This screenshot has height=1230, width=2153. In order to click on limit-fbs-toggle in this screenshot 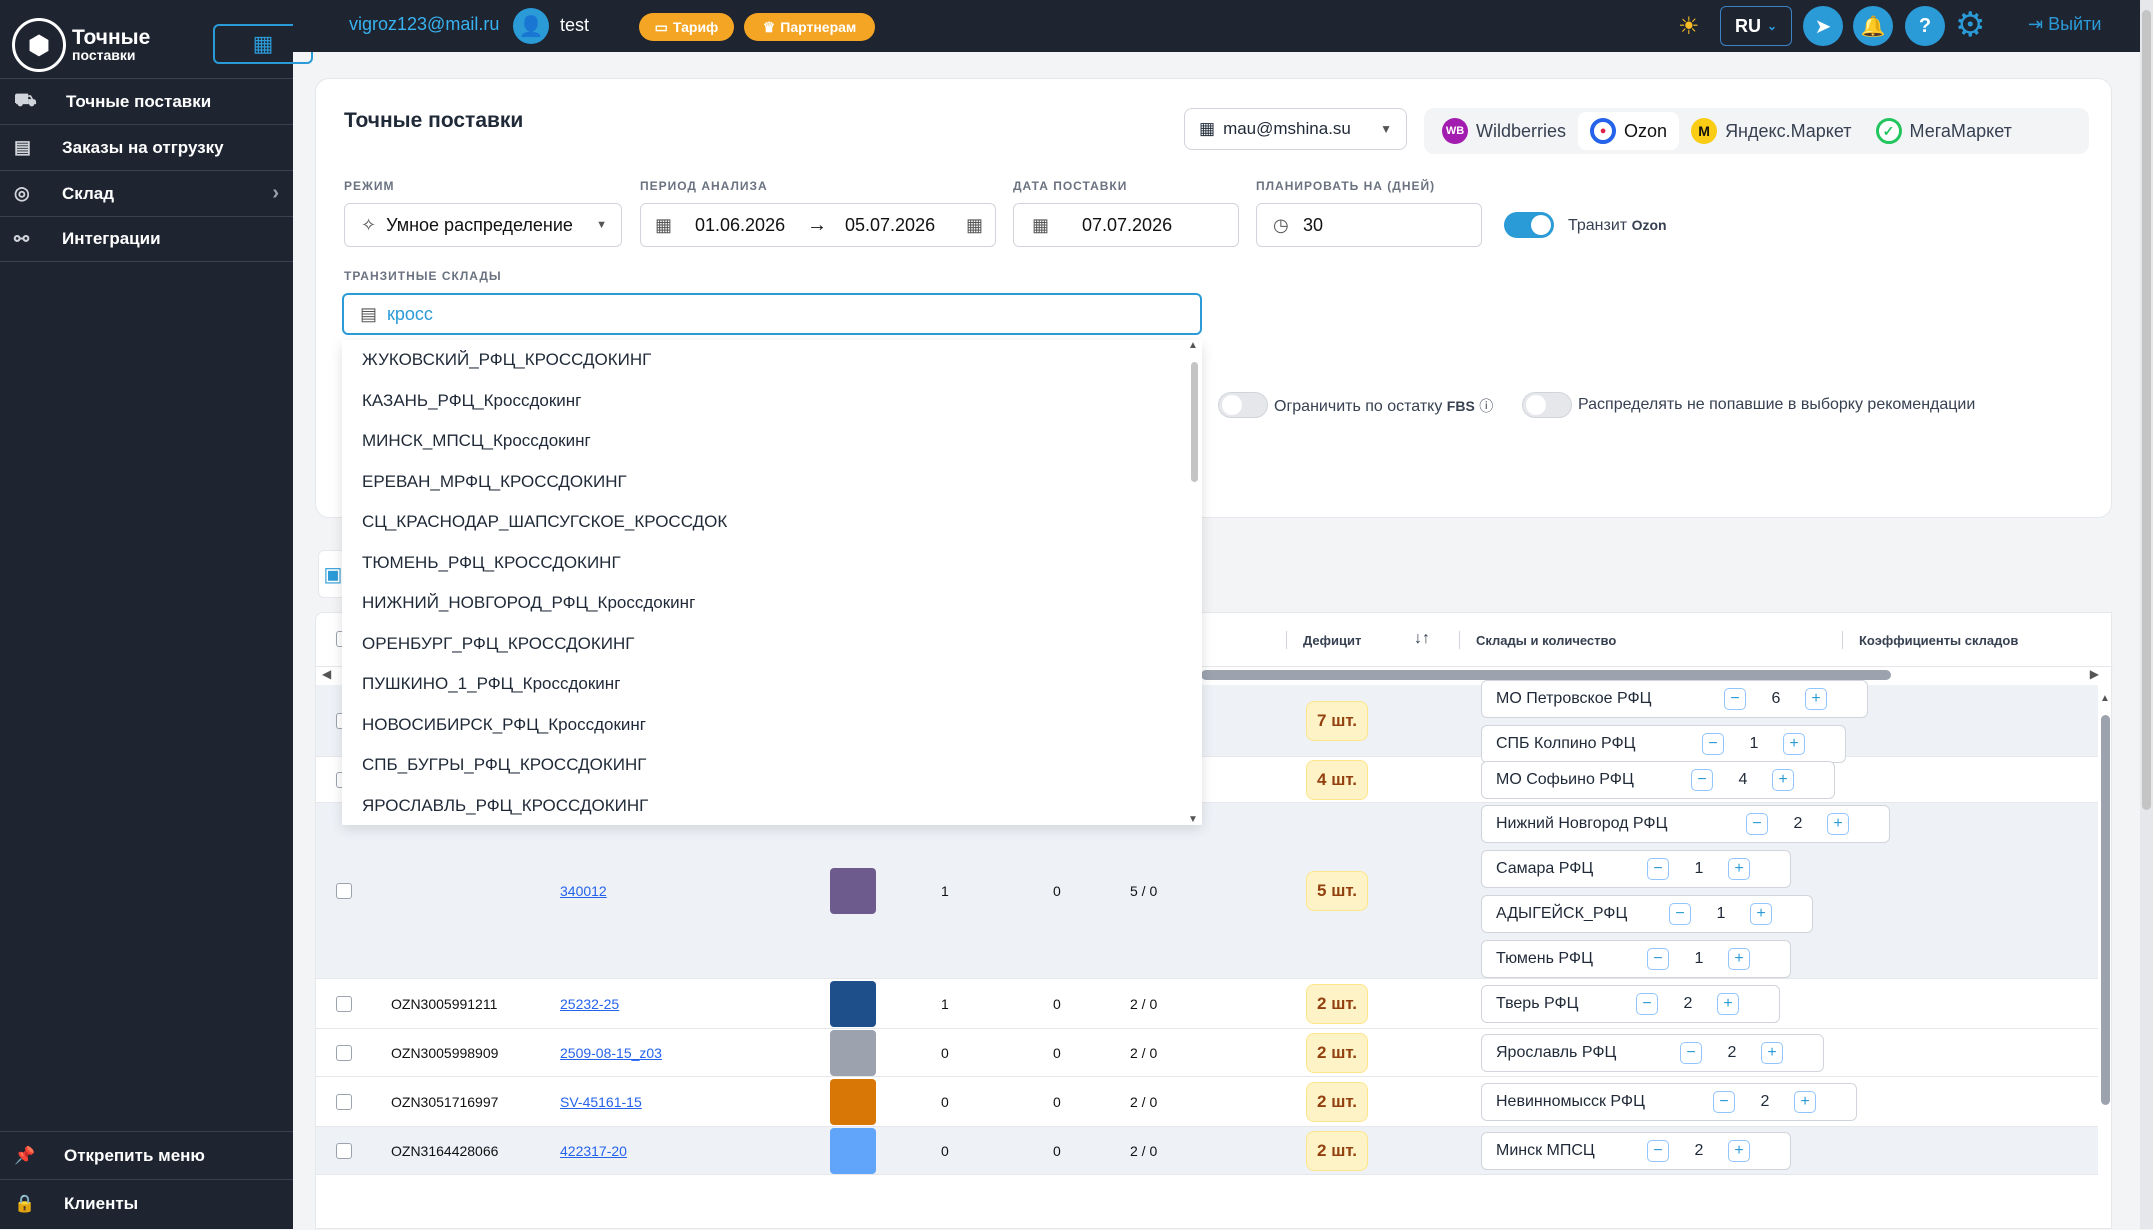, I will do `click(1243, 405)`.